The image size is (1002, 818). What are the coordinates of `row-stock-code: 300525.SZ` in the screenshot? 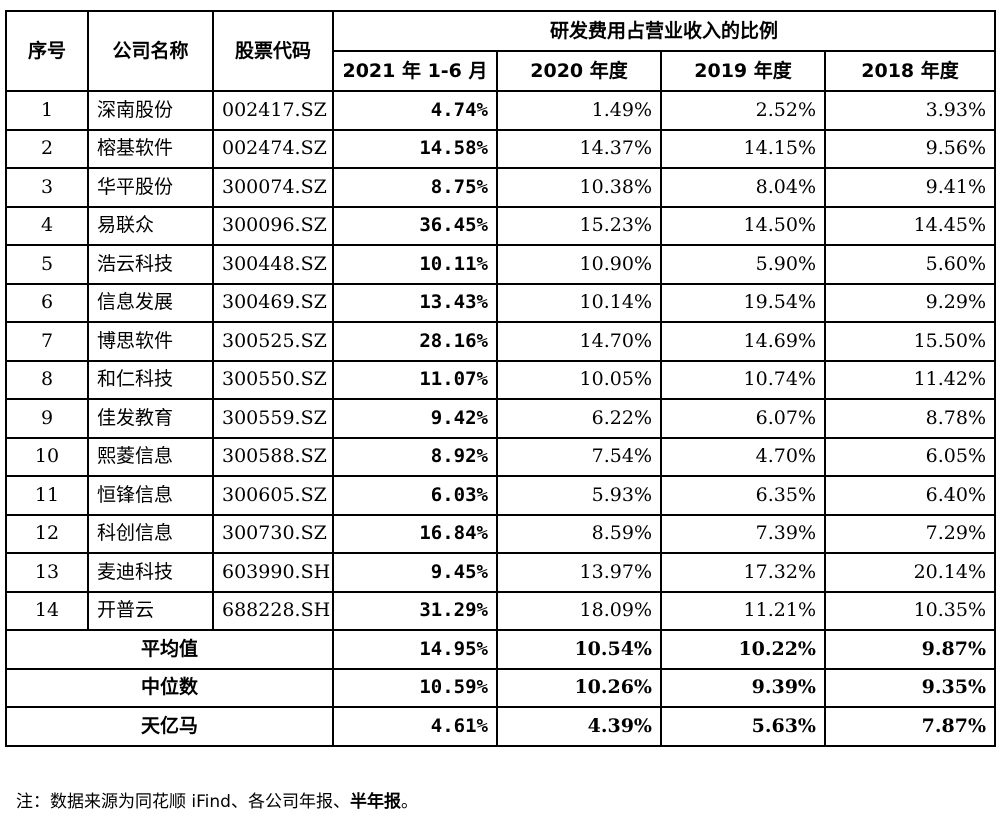 It's located at (273, 341).